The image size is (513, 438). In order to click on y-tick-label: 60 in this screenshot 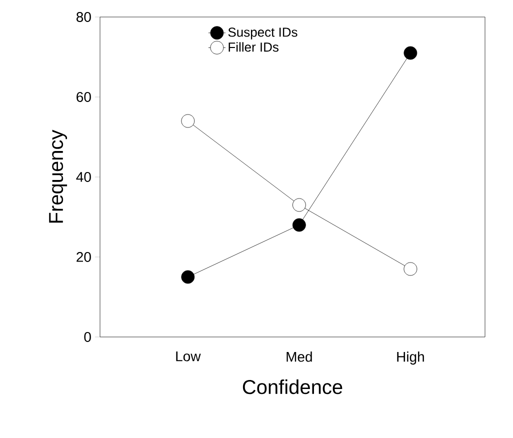, I will do `click(83, 97)`.